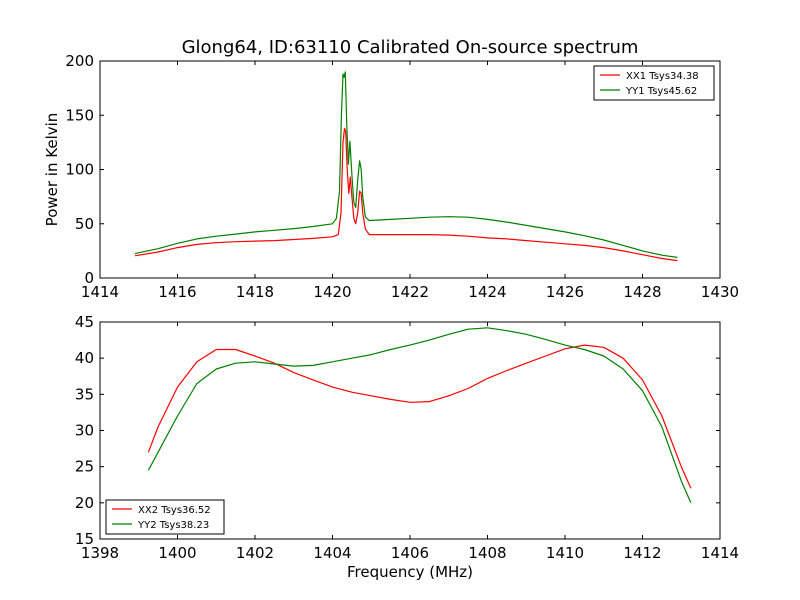 The height and width of the screenshot is (600, 800). What do you see at coordinates (487, 553) in the screenshot?
I see `x-tick-label: 1408` at bounding box center [487, 553].